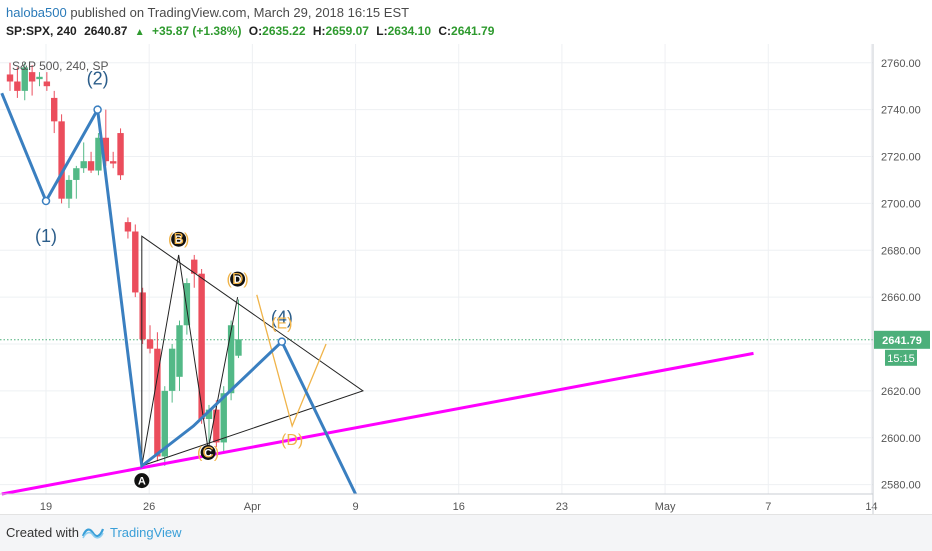 This screenshot has height=551, width=932. I want to click on y-tick-label: 2580.00, so click(901, 486).